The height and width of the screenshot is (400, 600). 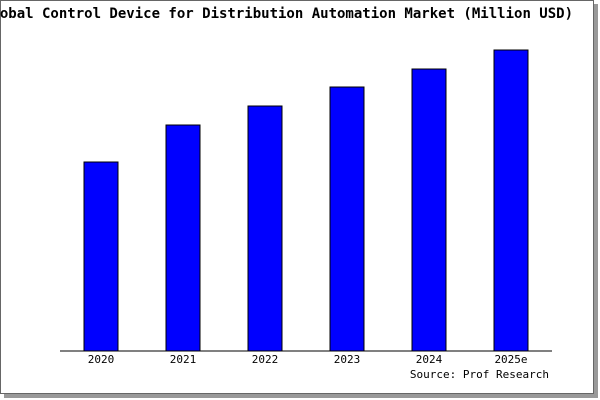 What do you see at coordinates (479, 374) in the screenshot?
I see `source-note: Source: Prof Research` at bounding box center [479, 374].